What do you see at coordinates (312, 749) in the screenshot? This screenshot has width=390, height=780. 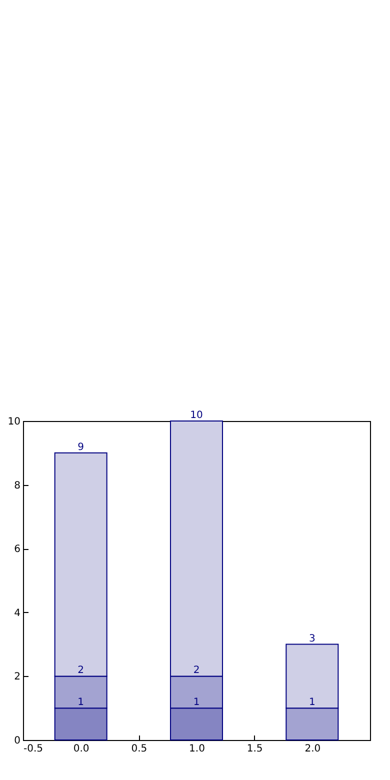 I see `x-tick-label: 2.0` at bounding box center [312, 749].